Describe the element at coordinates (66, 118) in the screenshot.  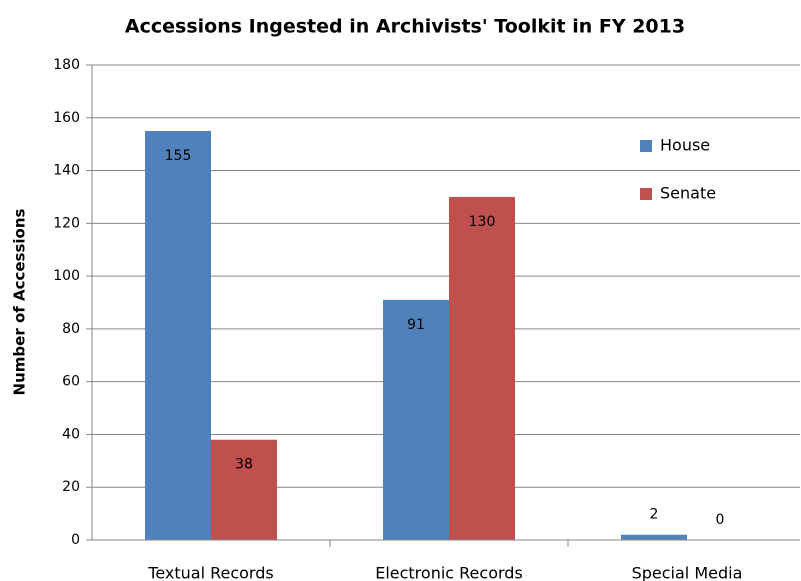
I see `y-tick-label: 160` at that location.